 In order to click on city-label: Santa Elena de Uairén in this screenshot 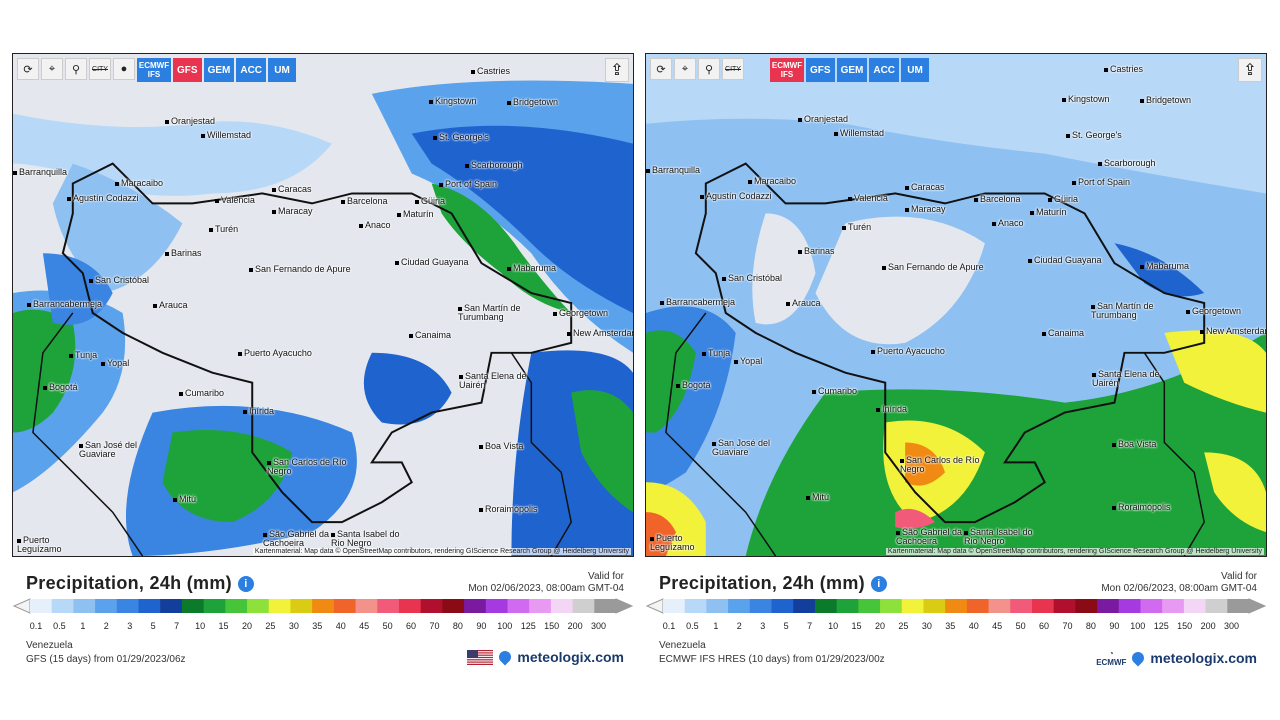, I will do `click(1127, 379)`.